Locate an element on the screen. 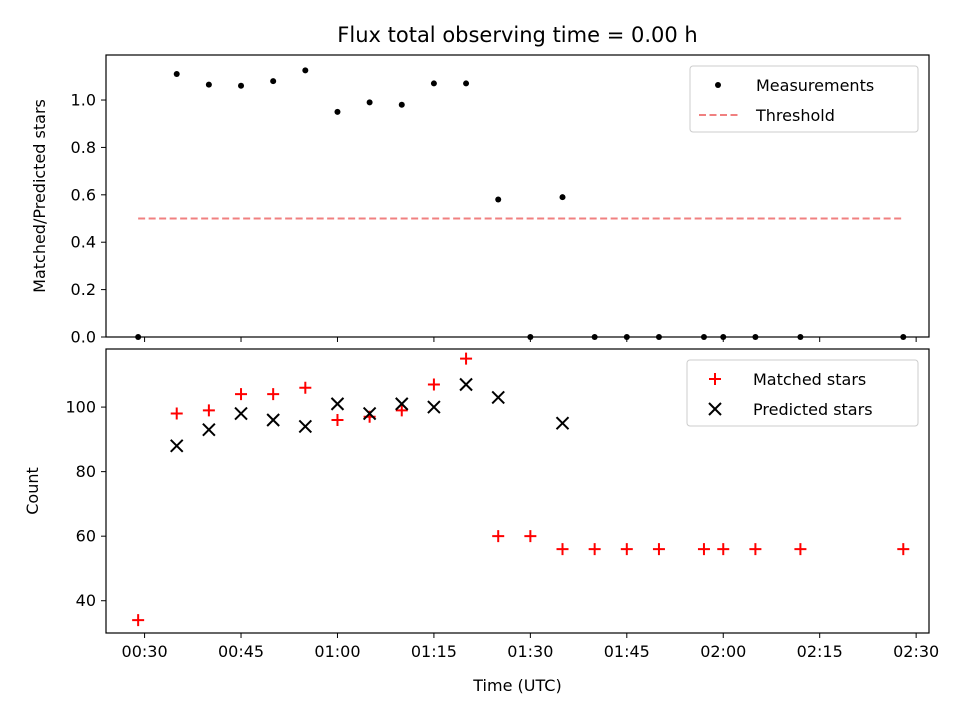 The image size is (960, 720). x-tick-label: 01:15 is located at coordinates (434, 651).